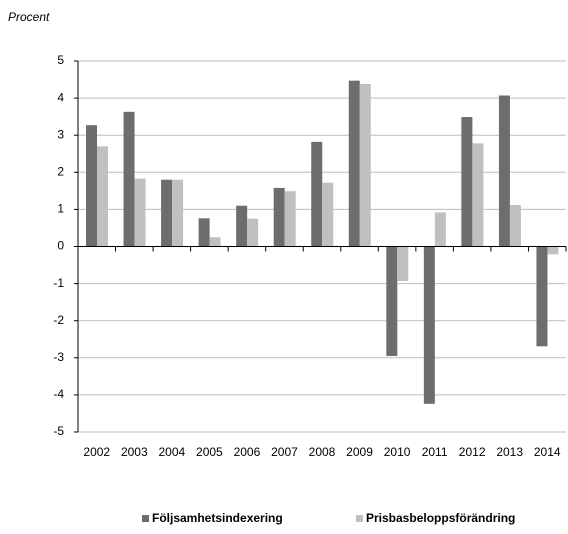 This screenshot has width=568, height=534. What do you see at coordinates (359, 452) in the screenshot?
I see `x-tick-label: 2009` at bounding box center [359, 452].